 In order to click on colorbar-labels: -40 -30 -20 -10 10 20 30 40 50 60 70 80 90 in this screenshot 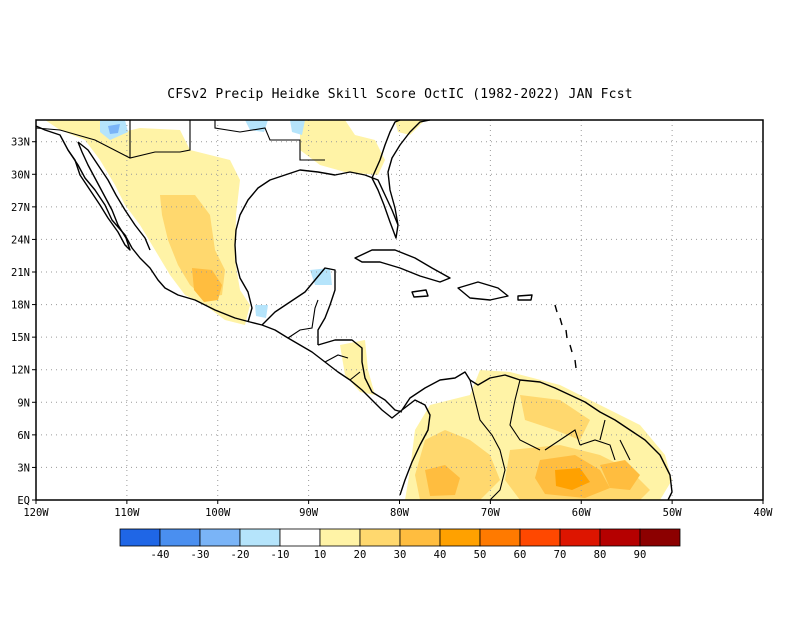, I will do `click(399, 555)`.